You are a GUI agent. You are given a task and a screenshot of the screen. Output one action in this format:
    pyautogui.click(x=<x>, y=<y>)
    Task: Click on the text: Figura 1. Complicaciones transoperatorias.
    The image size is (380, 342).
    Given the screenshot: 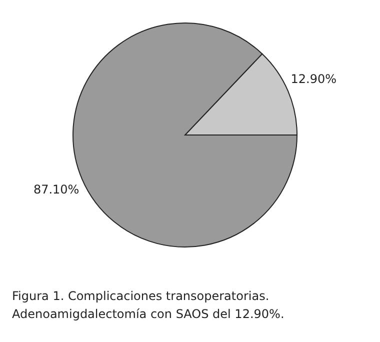 What is the action you would take?
    pyautogui.click(x=141, y=296)
    